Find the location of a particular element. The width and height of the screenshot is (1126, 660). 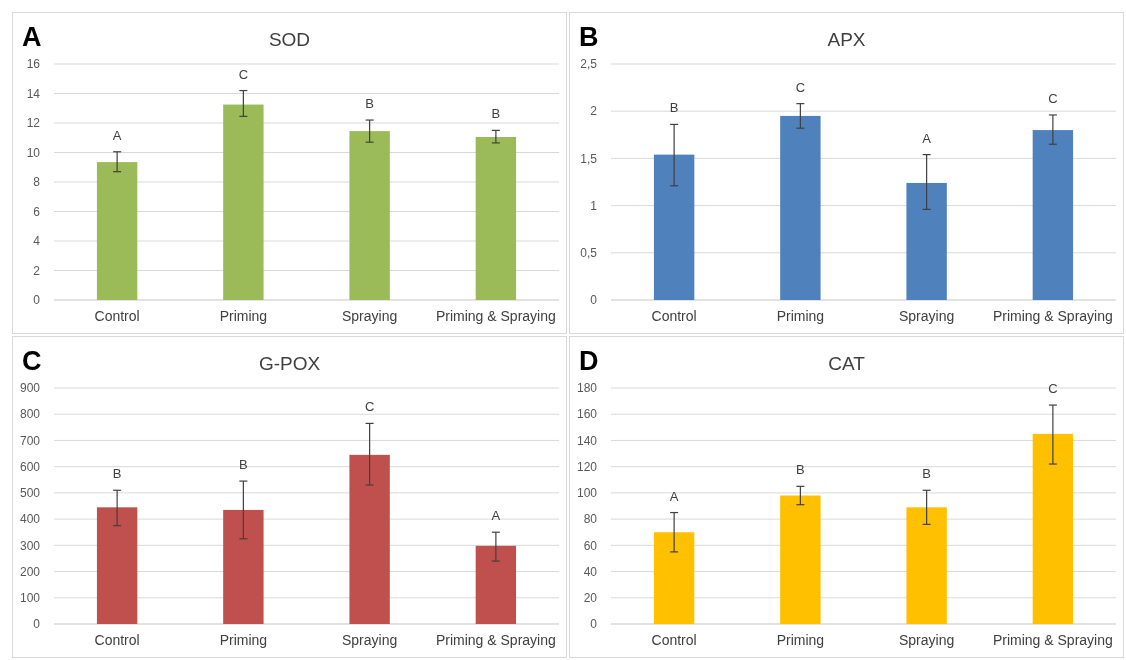

y-tick-label: 800 is located at coordinates (30, 414).